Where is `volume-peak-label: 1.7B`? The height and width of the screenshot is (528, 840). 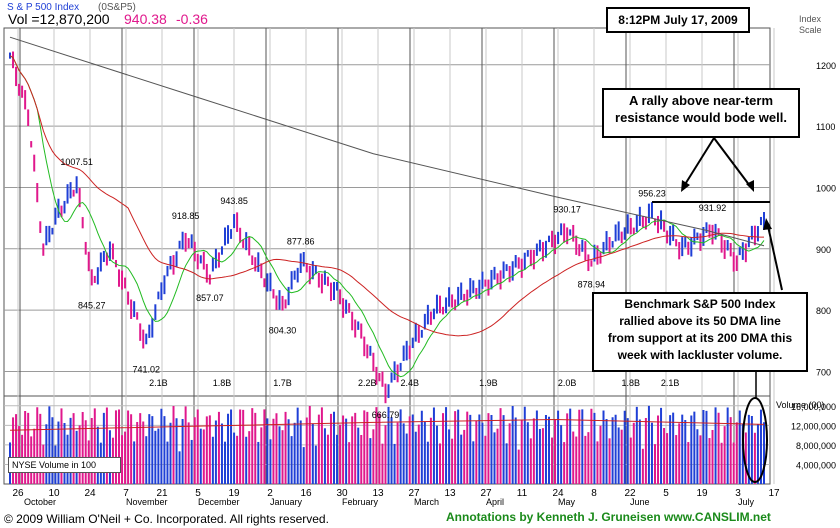 volume-peak-label: 1.7B is located at coordinates (282, 383).